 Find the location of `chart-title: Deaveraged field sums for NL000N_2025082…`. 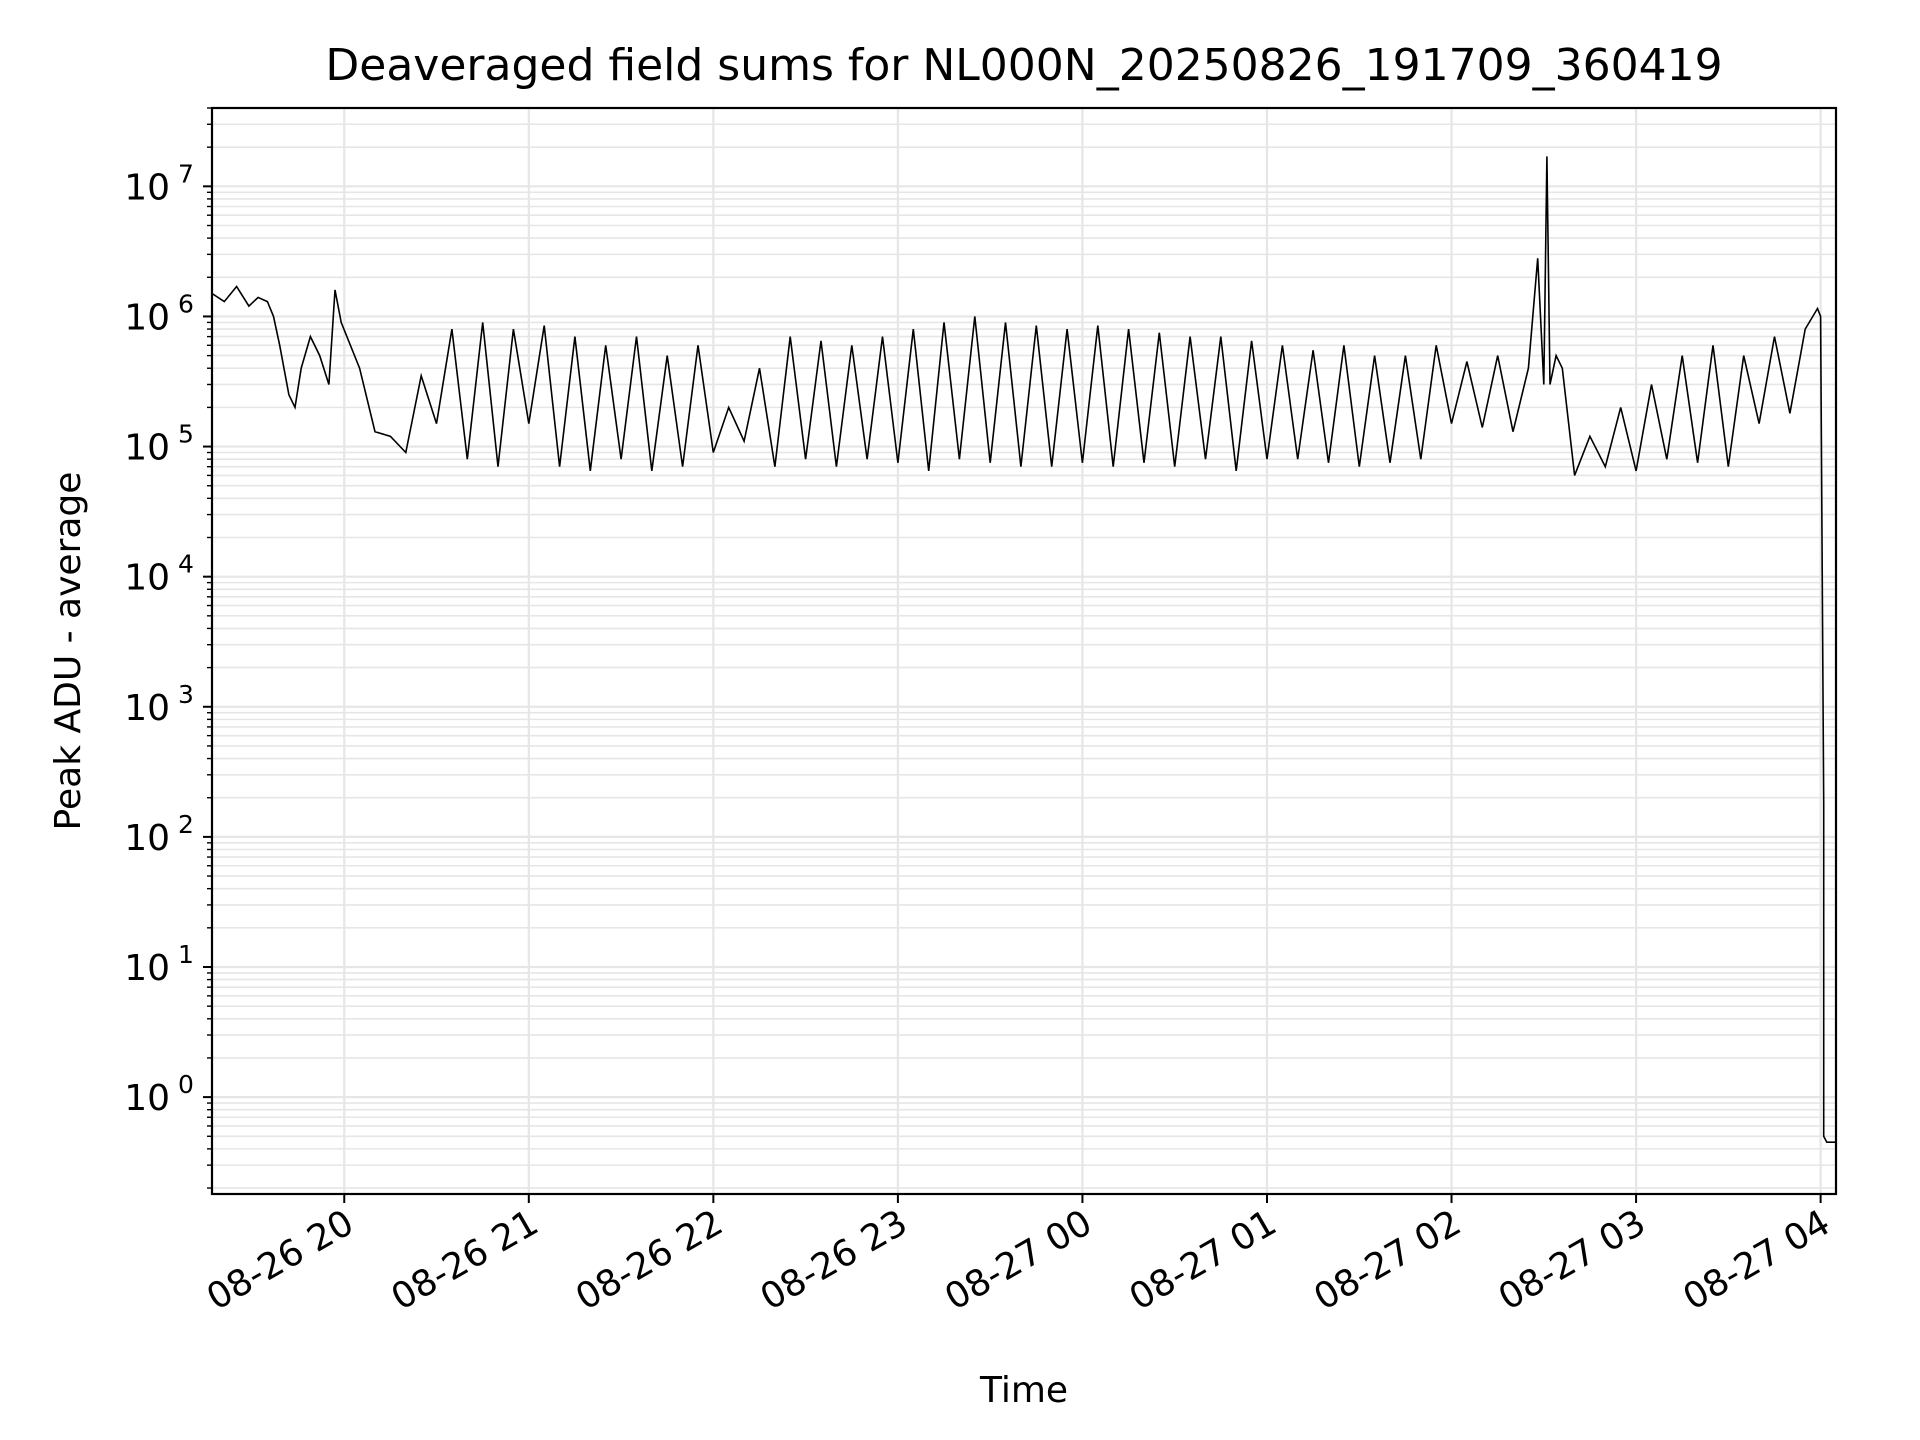

chart-title: Deaveraged field sums for NL000N_2025082… is located at coordinates (1023, 65).